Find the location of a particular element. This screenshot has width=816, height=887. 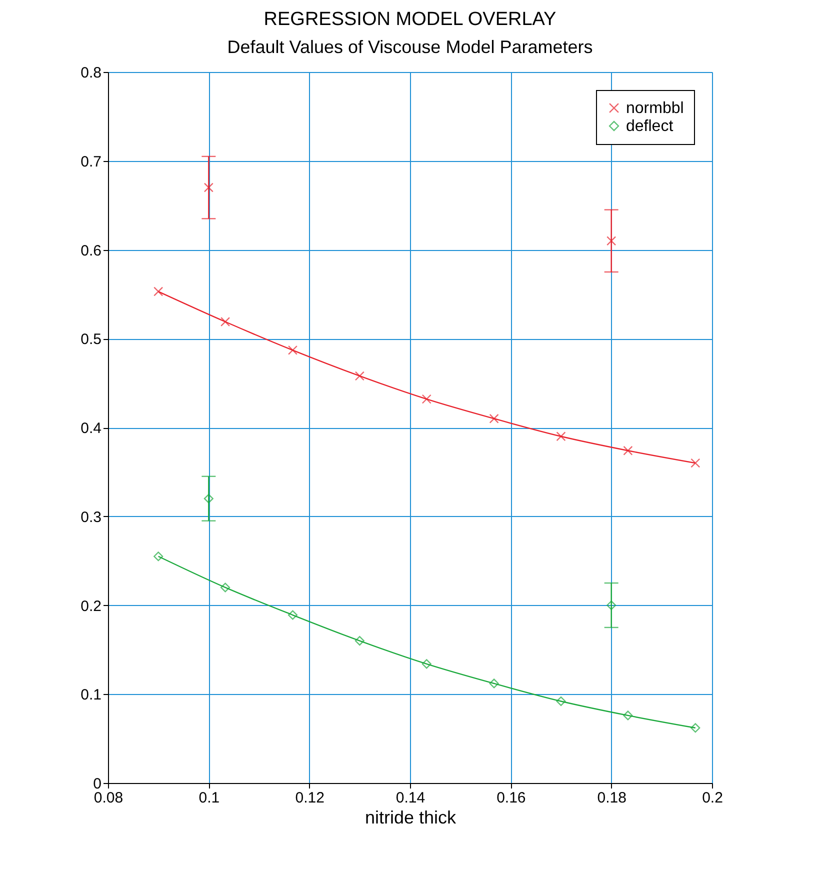

x-axis-title: nitride thick is located at coordinates (411, 818).